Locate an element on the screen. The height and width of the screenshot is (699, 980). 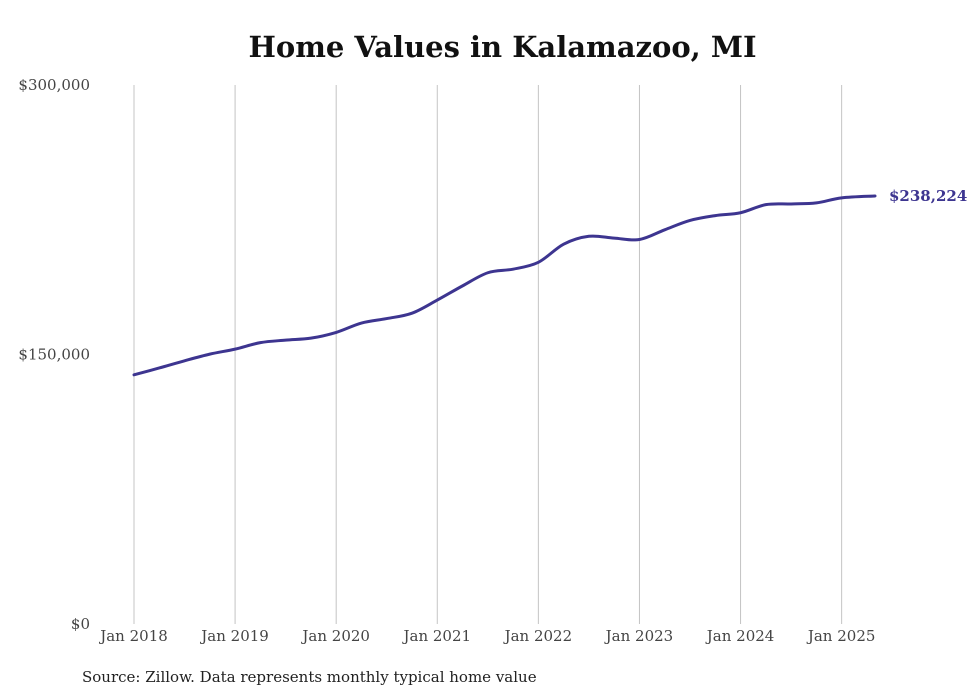
y-tick-label: $150,000 is located at coordinates (54, 355).